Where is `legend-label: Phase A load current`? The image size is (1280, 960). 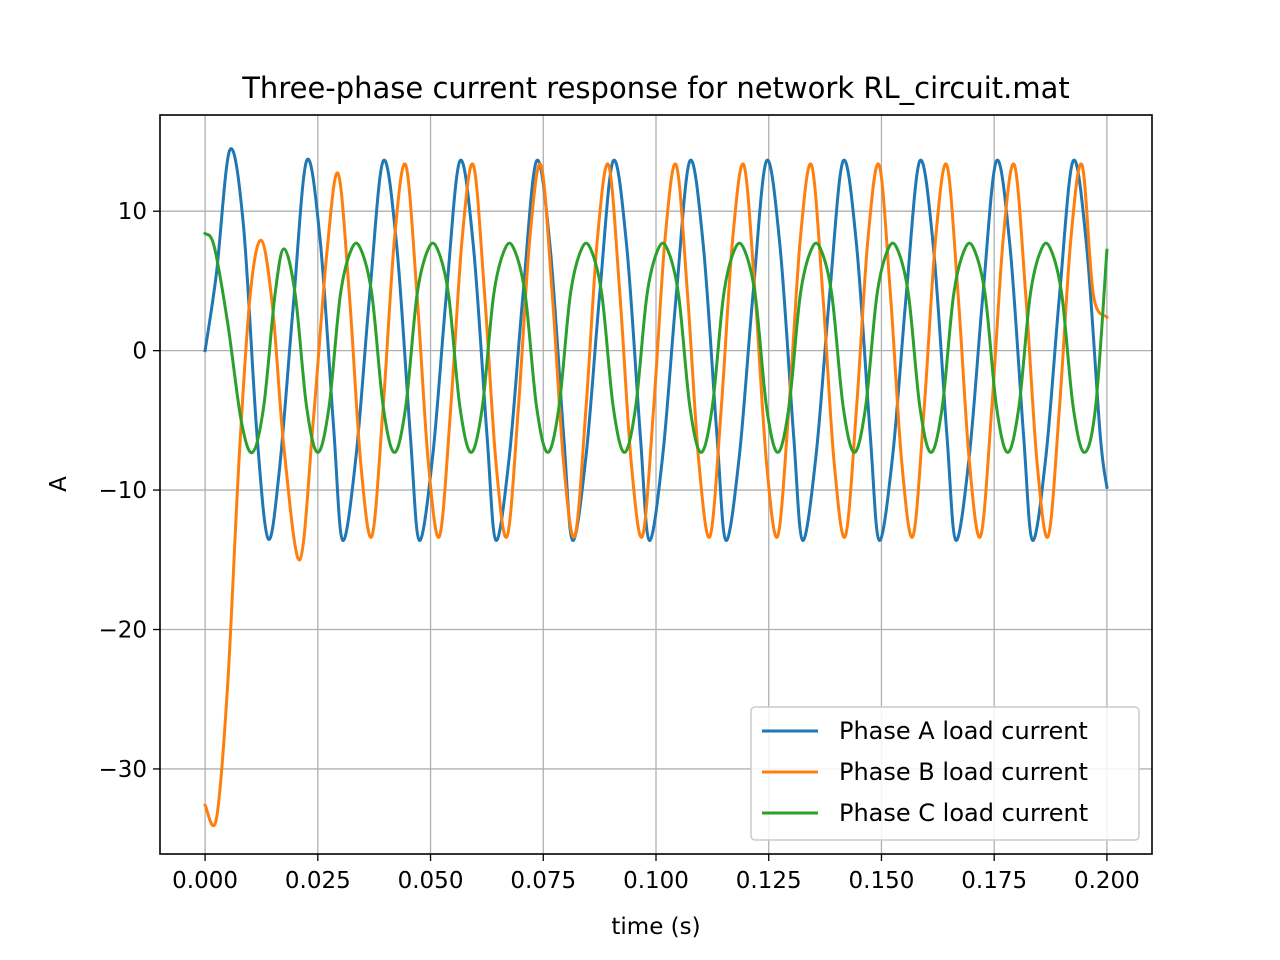 legend-label: Phase A load current is located at coordinates (963, 731).